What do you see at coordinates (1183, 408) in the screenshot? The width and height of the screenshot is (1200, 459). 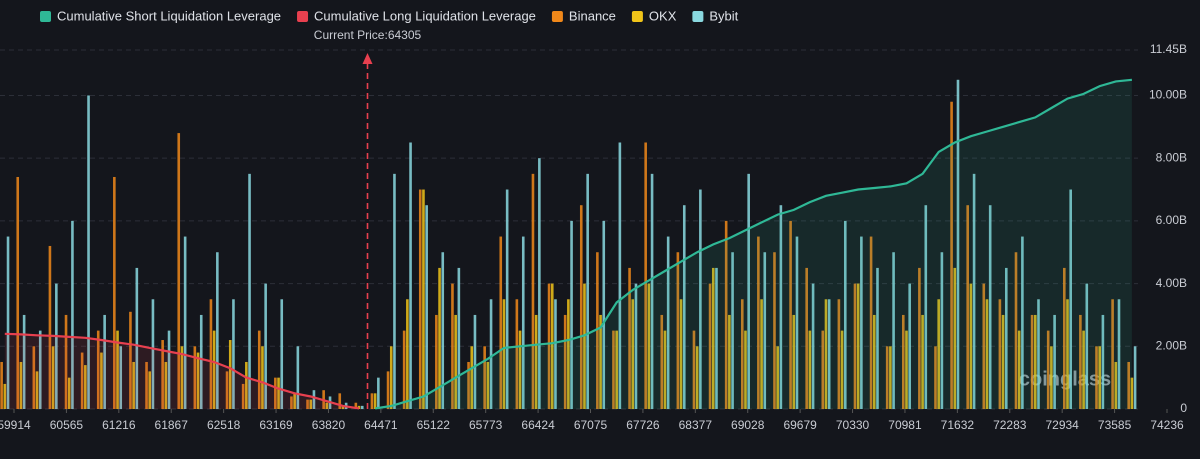 I see `y-tick-label: 0` at bounding box center [1183, 408].